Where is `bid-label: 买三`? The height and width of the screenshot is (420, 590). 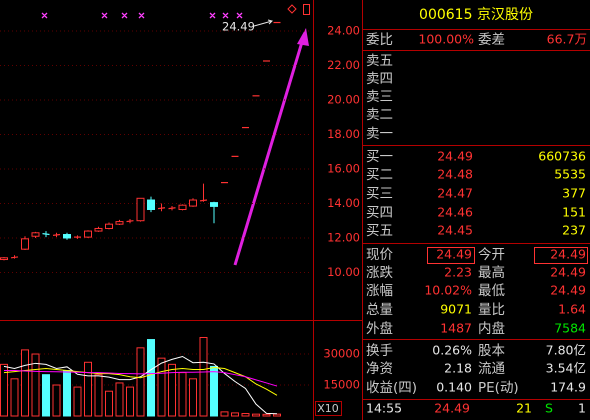 bid-label: 买三 is located at coordinates (379, 194).